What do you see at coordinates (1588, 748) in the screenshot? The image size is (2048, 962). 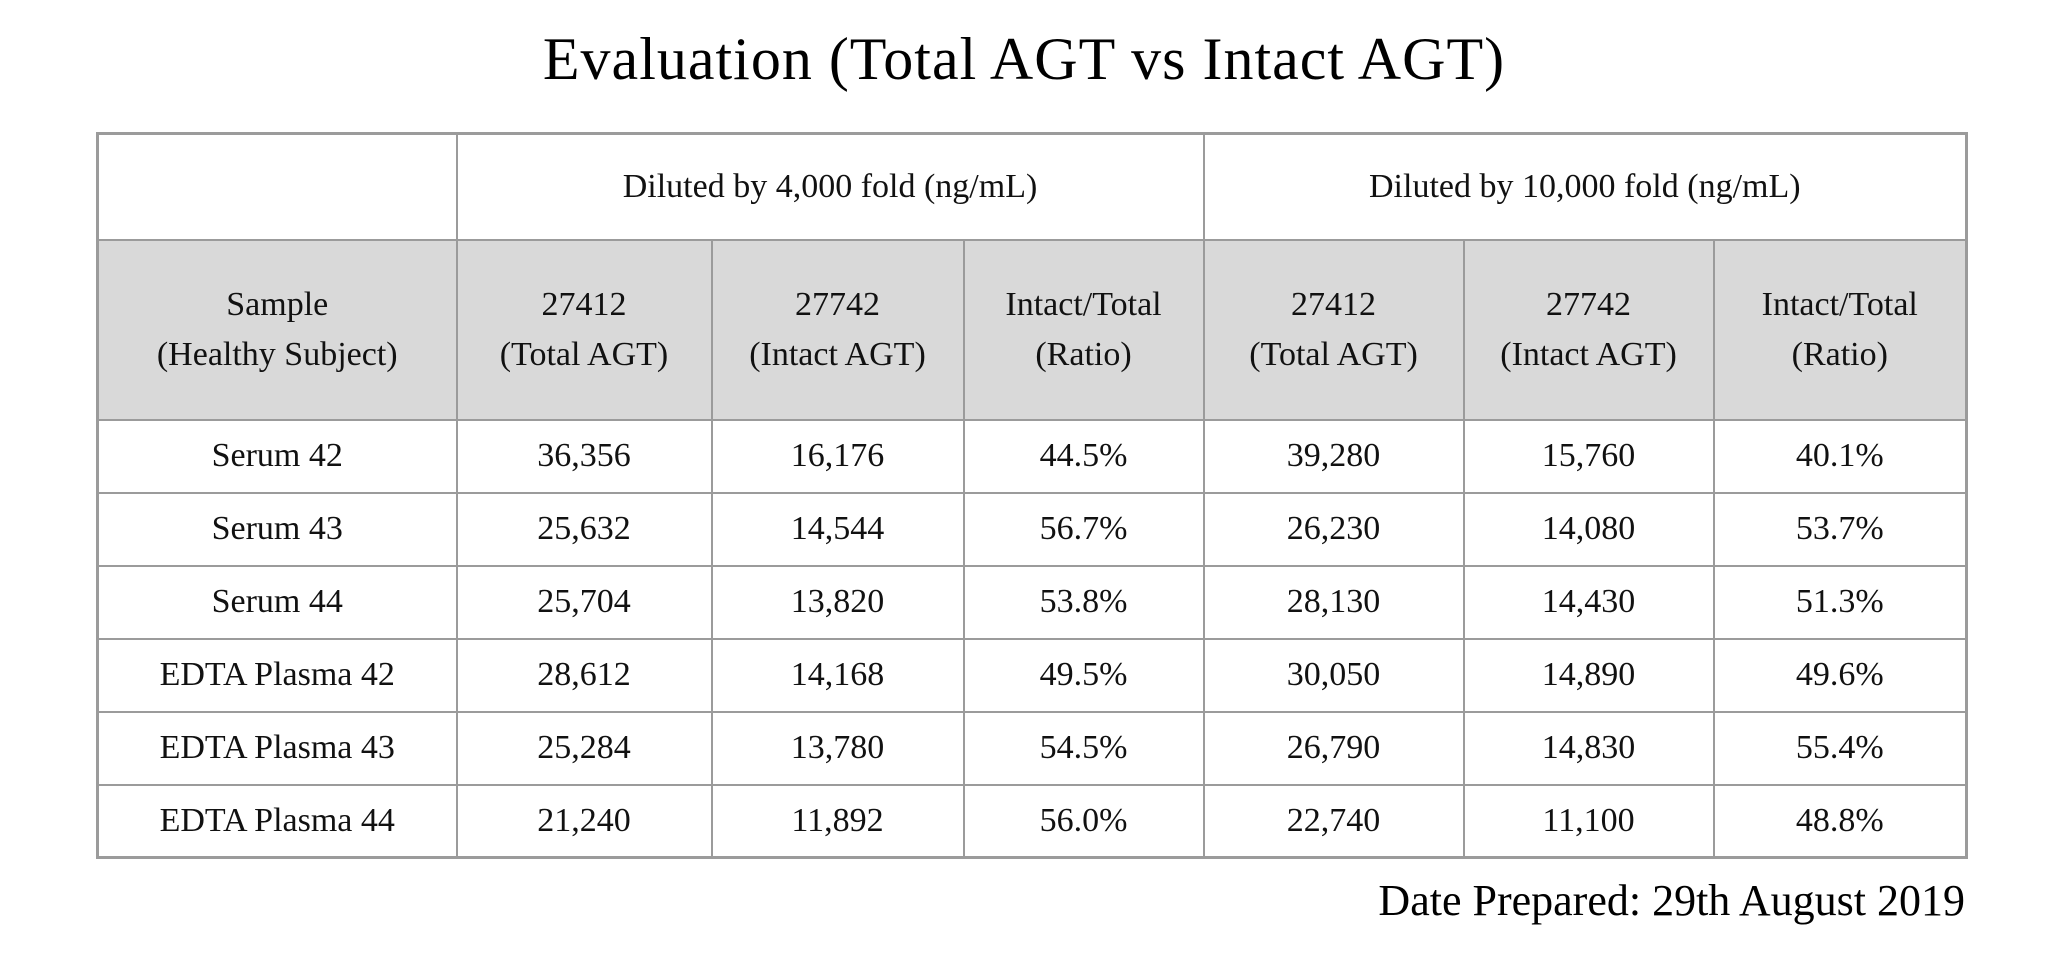 I see `cell-value: 14,830` at bounding box center [1588, 748].